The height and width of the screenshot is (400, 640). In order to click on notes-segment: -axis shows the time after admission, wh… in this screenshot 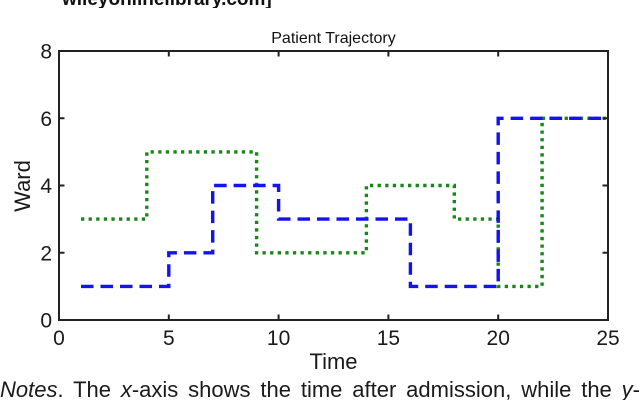, I will do `click(376, 388)`.